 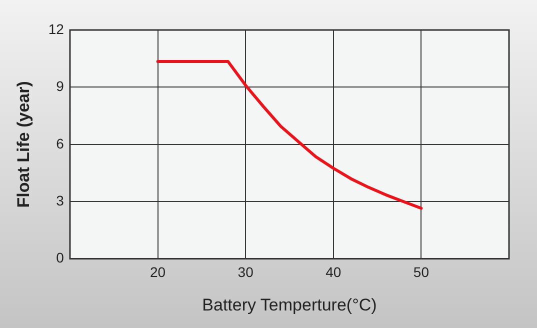 I want to click on x-axis-title: Battery Temperture(°C), so click(x=289, y=304).